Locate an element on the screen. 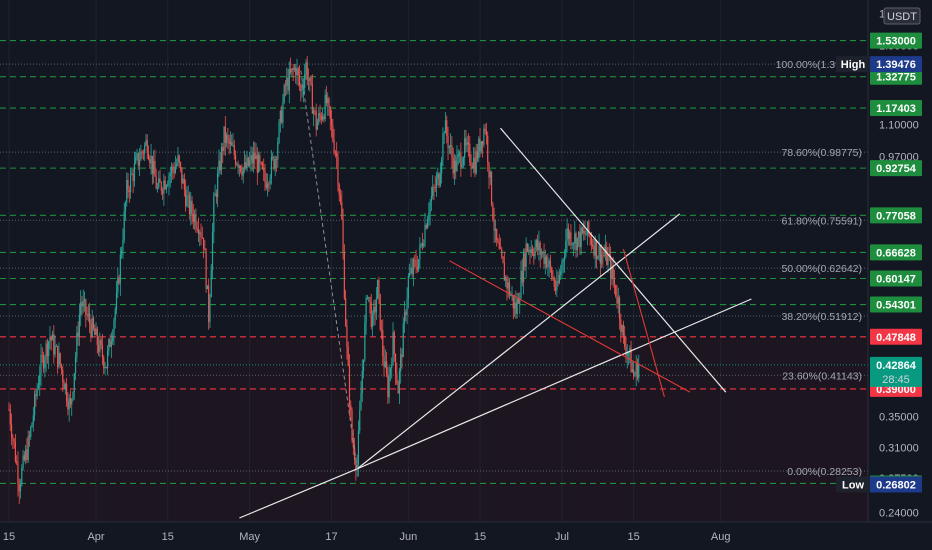 This screenshot has width=932, height=550. time-axis: 15 Apr 15 May 17 Jun 15 Jul 15 Aug is located at coordinates (367, 537).